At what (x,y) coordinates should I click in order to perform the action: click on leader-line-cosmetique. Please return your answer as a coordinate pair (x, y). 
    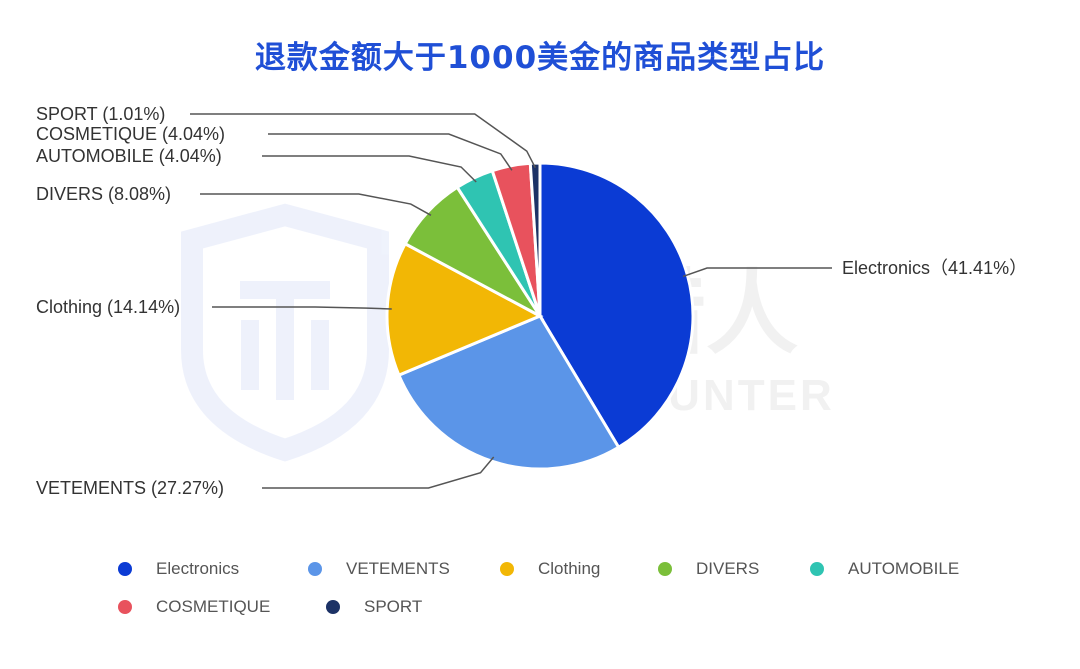
    Looking at the image, I should click on (390, 152).